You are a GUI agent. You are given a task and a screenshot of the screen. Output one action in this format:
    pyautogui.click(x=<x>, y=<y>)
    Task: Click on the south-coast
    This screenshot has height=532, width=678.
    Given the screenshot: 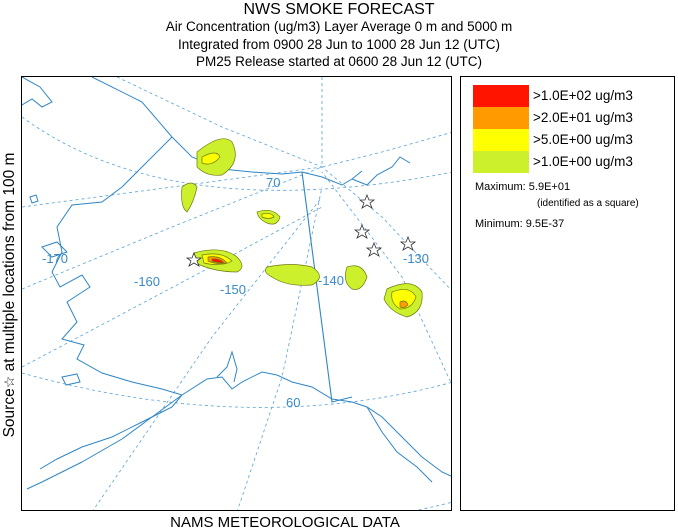 What is the action you would take?
    pyautogui.click(x=316, y=424)
    